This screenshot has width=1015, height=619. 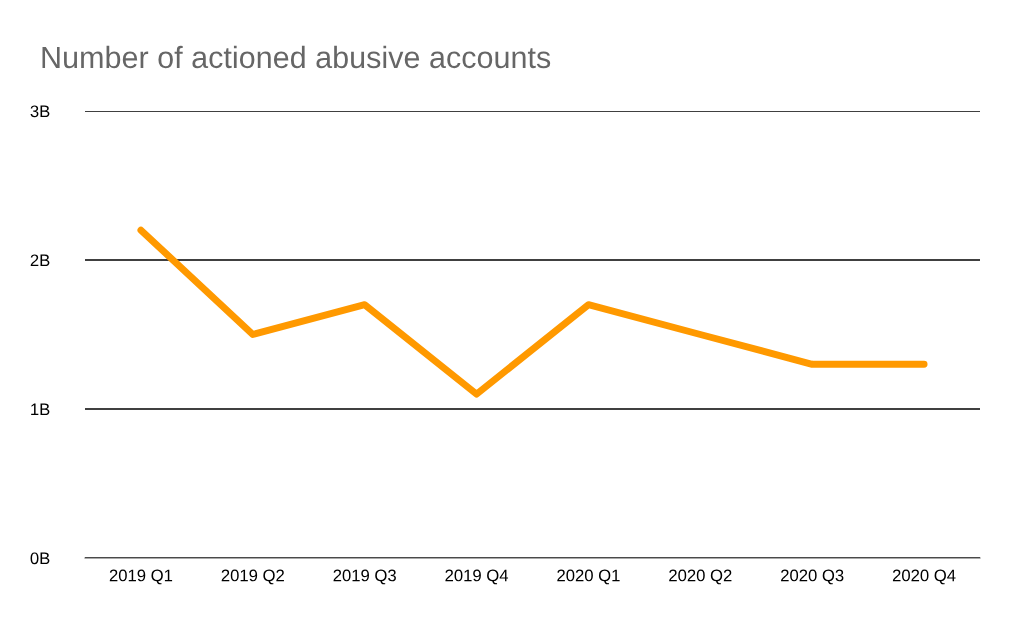 What do you see at coordinates (700, 577) in the screenshot?
I see `x-tick-label: 2020 Q2` at bounding box center [700, 577].